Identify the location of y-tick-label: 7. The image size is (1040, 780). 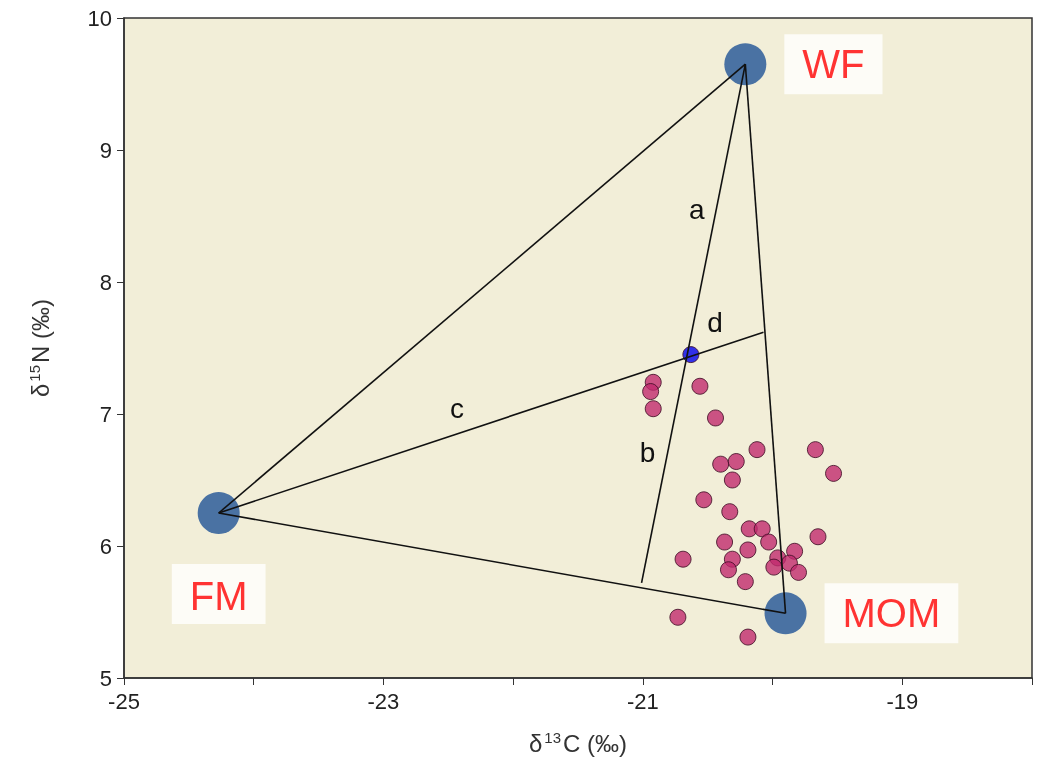
(105, 414).